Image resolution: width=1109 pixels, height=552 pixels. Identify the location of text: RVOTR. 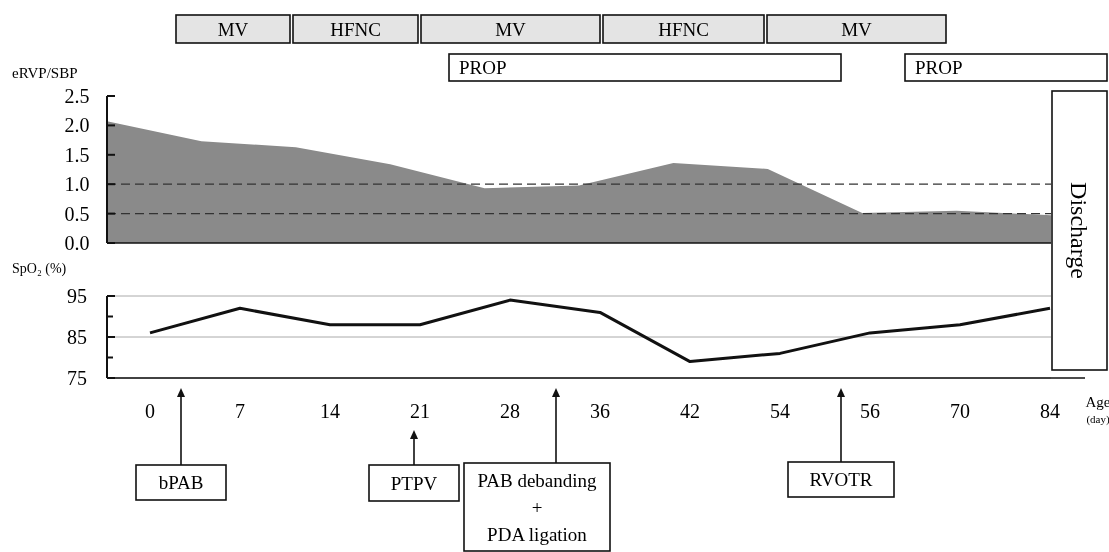
(841, 480).